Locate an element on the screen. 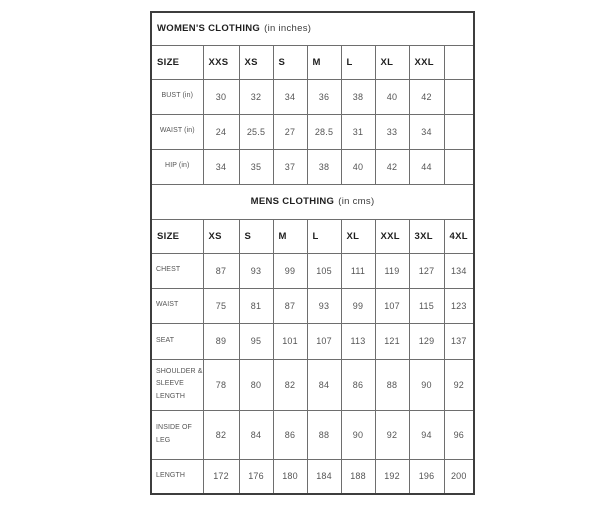  men-value-cell: 119 is located at coordinates (392, 270).